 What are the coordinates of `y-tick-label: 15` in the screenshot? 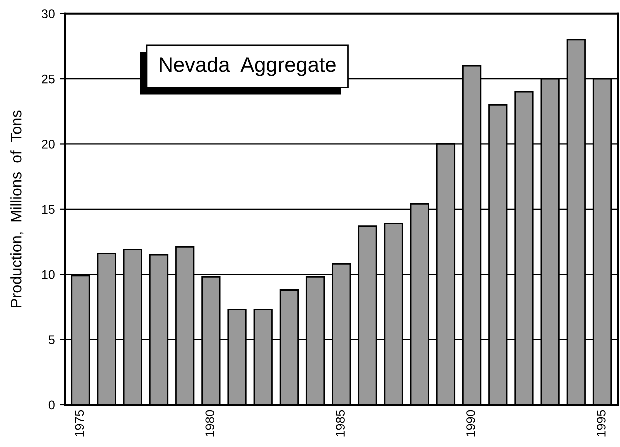 It's located at (48, 209).